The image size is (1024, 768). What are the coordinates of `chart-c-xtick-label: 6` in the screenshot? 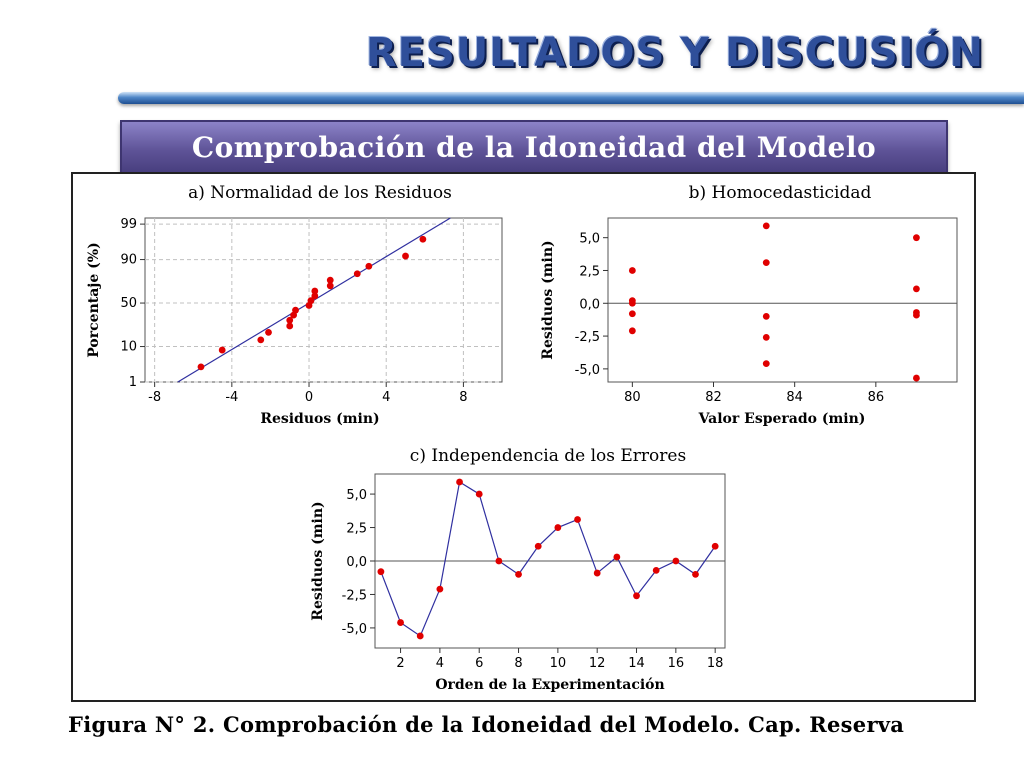 It's located at (479, 663).